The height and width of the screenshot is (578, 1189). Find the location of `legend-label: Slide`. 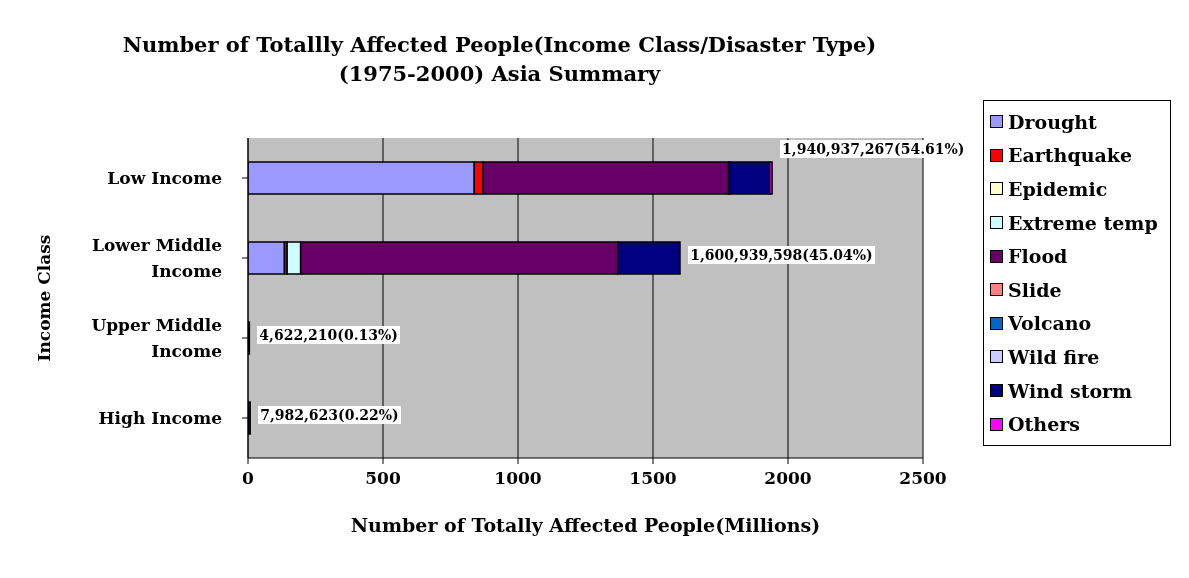

legend-label: Slide is located at coordinates (1035, 290).